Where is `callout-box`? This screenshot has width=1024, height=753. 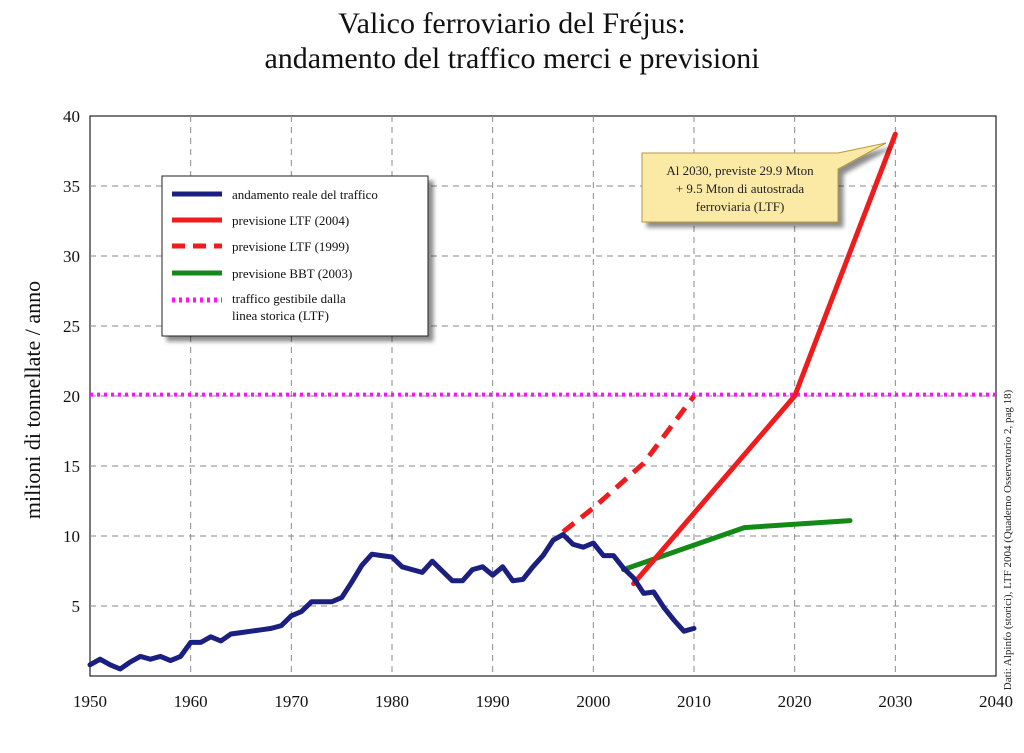 callout-box is located at coordinates (764, 182).